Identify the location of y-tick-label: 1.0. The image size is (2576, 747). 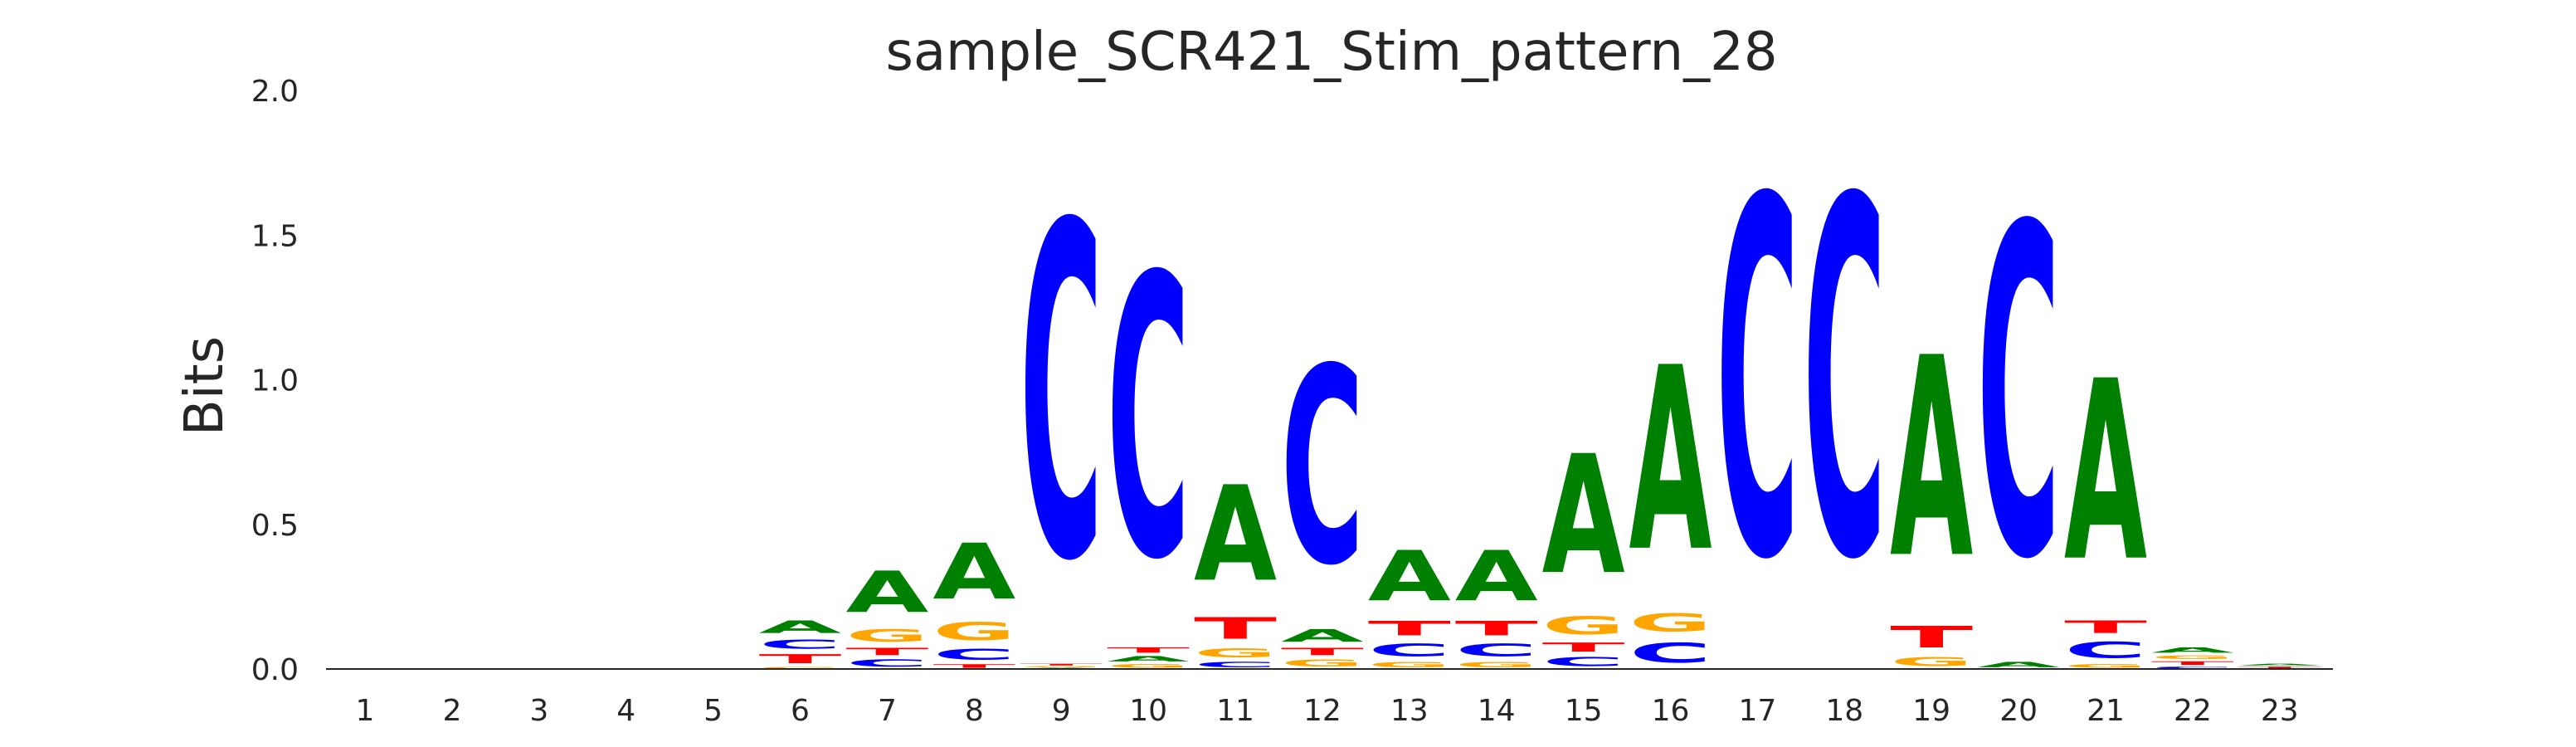
(275, 381).